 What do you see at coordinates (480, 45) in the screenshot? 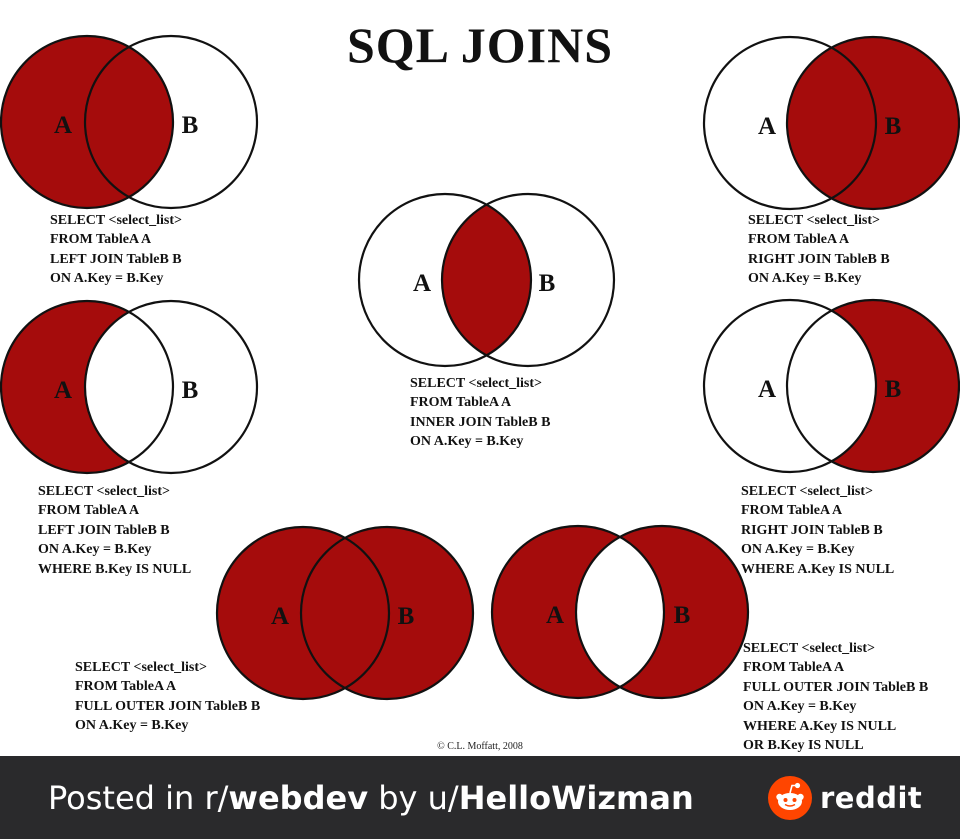
I see `page-title: SQL JOINS` at bounding box center [480, 45].